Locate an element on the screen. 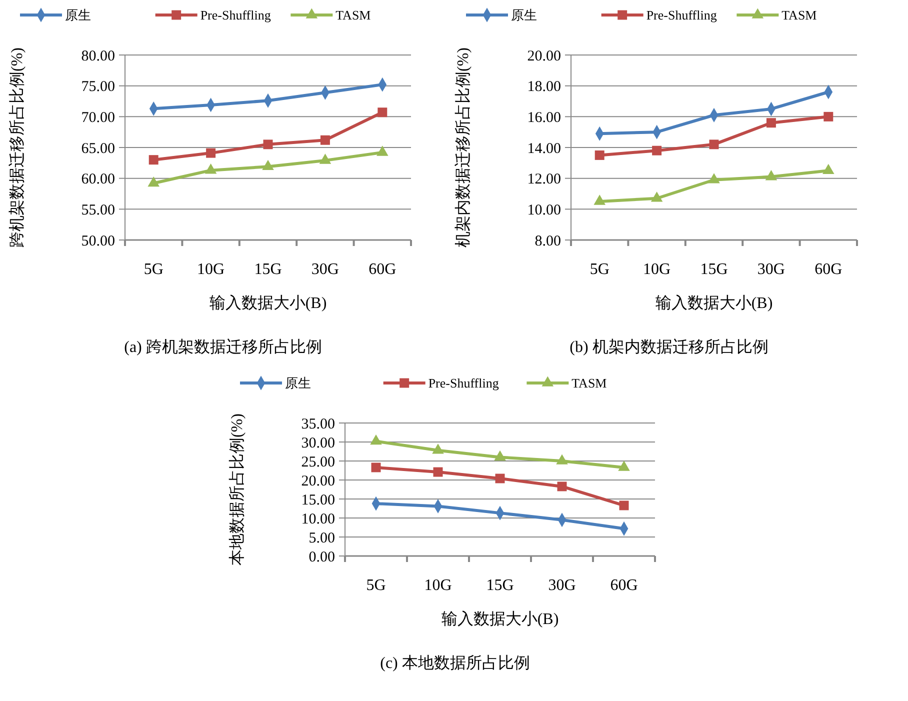  y-tick-label: 25.00 is located at coordinates (318, 462).